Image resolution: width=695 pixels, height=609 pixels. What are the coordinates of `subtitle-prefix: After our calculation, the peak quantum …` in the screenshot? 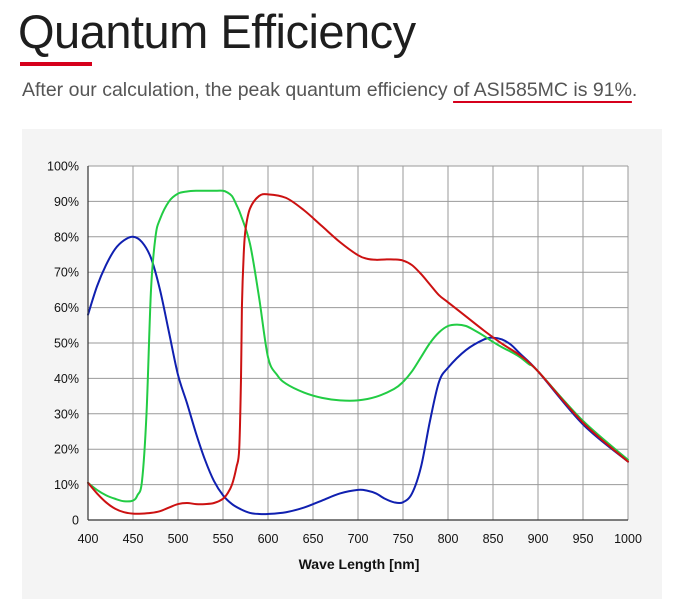 It's located at (238, 90).